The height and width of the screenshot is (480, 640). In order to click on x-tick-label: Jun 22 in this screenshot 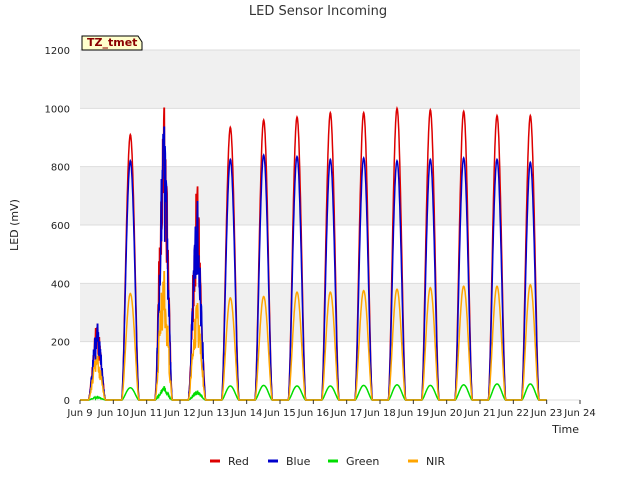, I will do `click(513, 413)`.